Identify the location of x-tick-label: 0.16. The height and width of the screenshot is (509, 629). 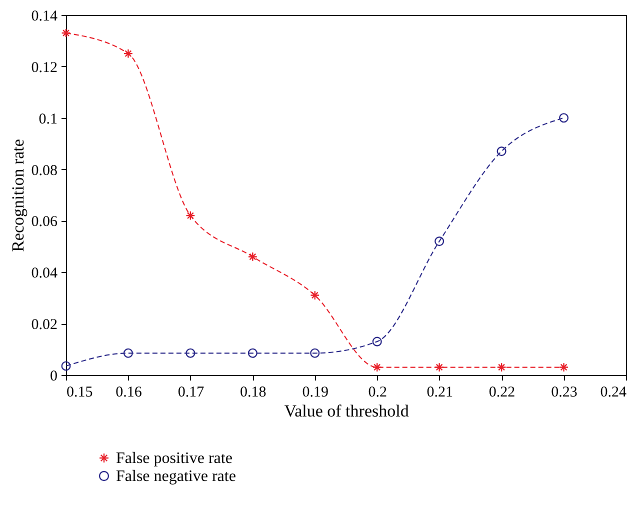
(129, 392).